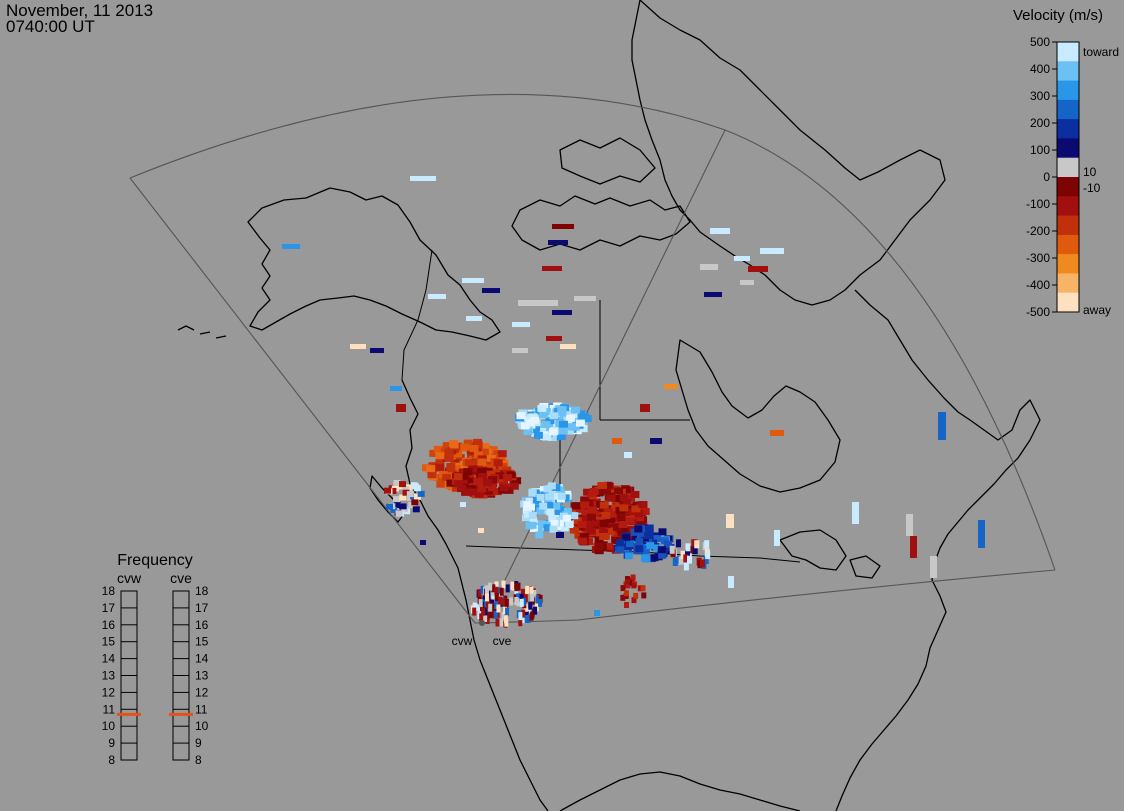 The height and width of the screenshot is (811, 1124). Describe the element at coordinates (1058, 15) in the screenshot. I see `velocity-title: Velocity (m/s)` at that location.